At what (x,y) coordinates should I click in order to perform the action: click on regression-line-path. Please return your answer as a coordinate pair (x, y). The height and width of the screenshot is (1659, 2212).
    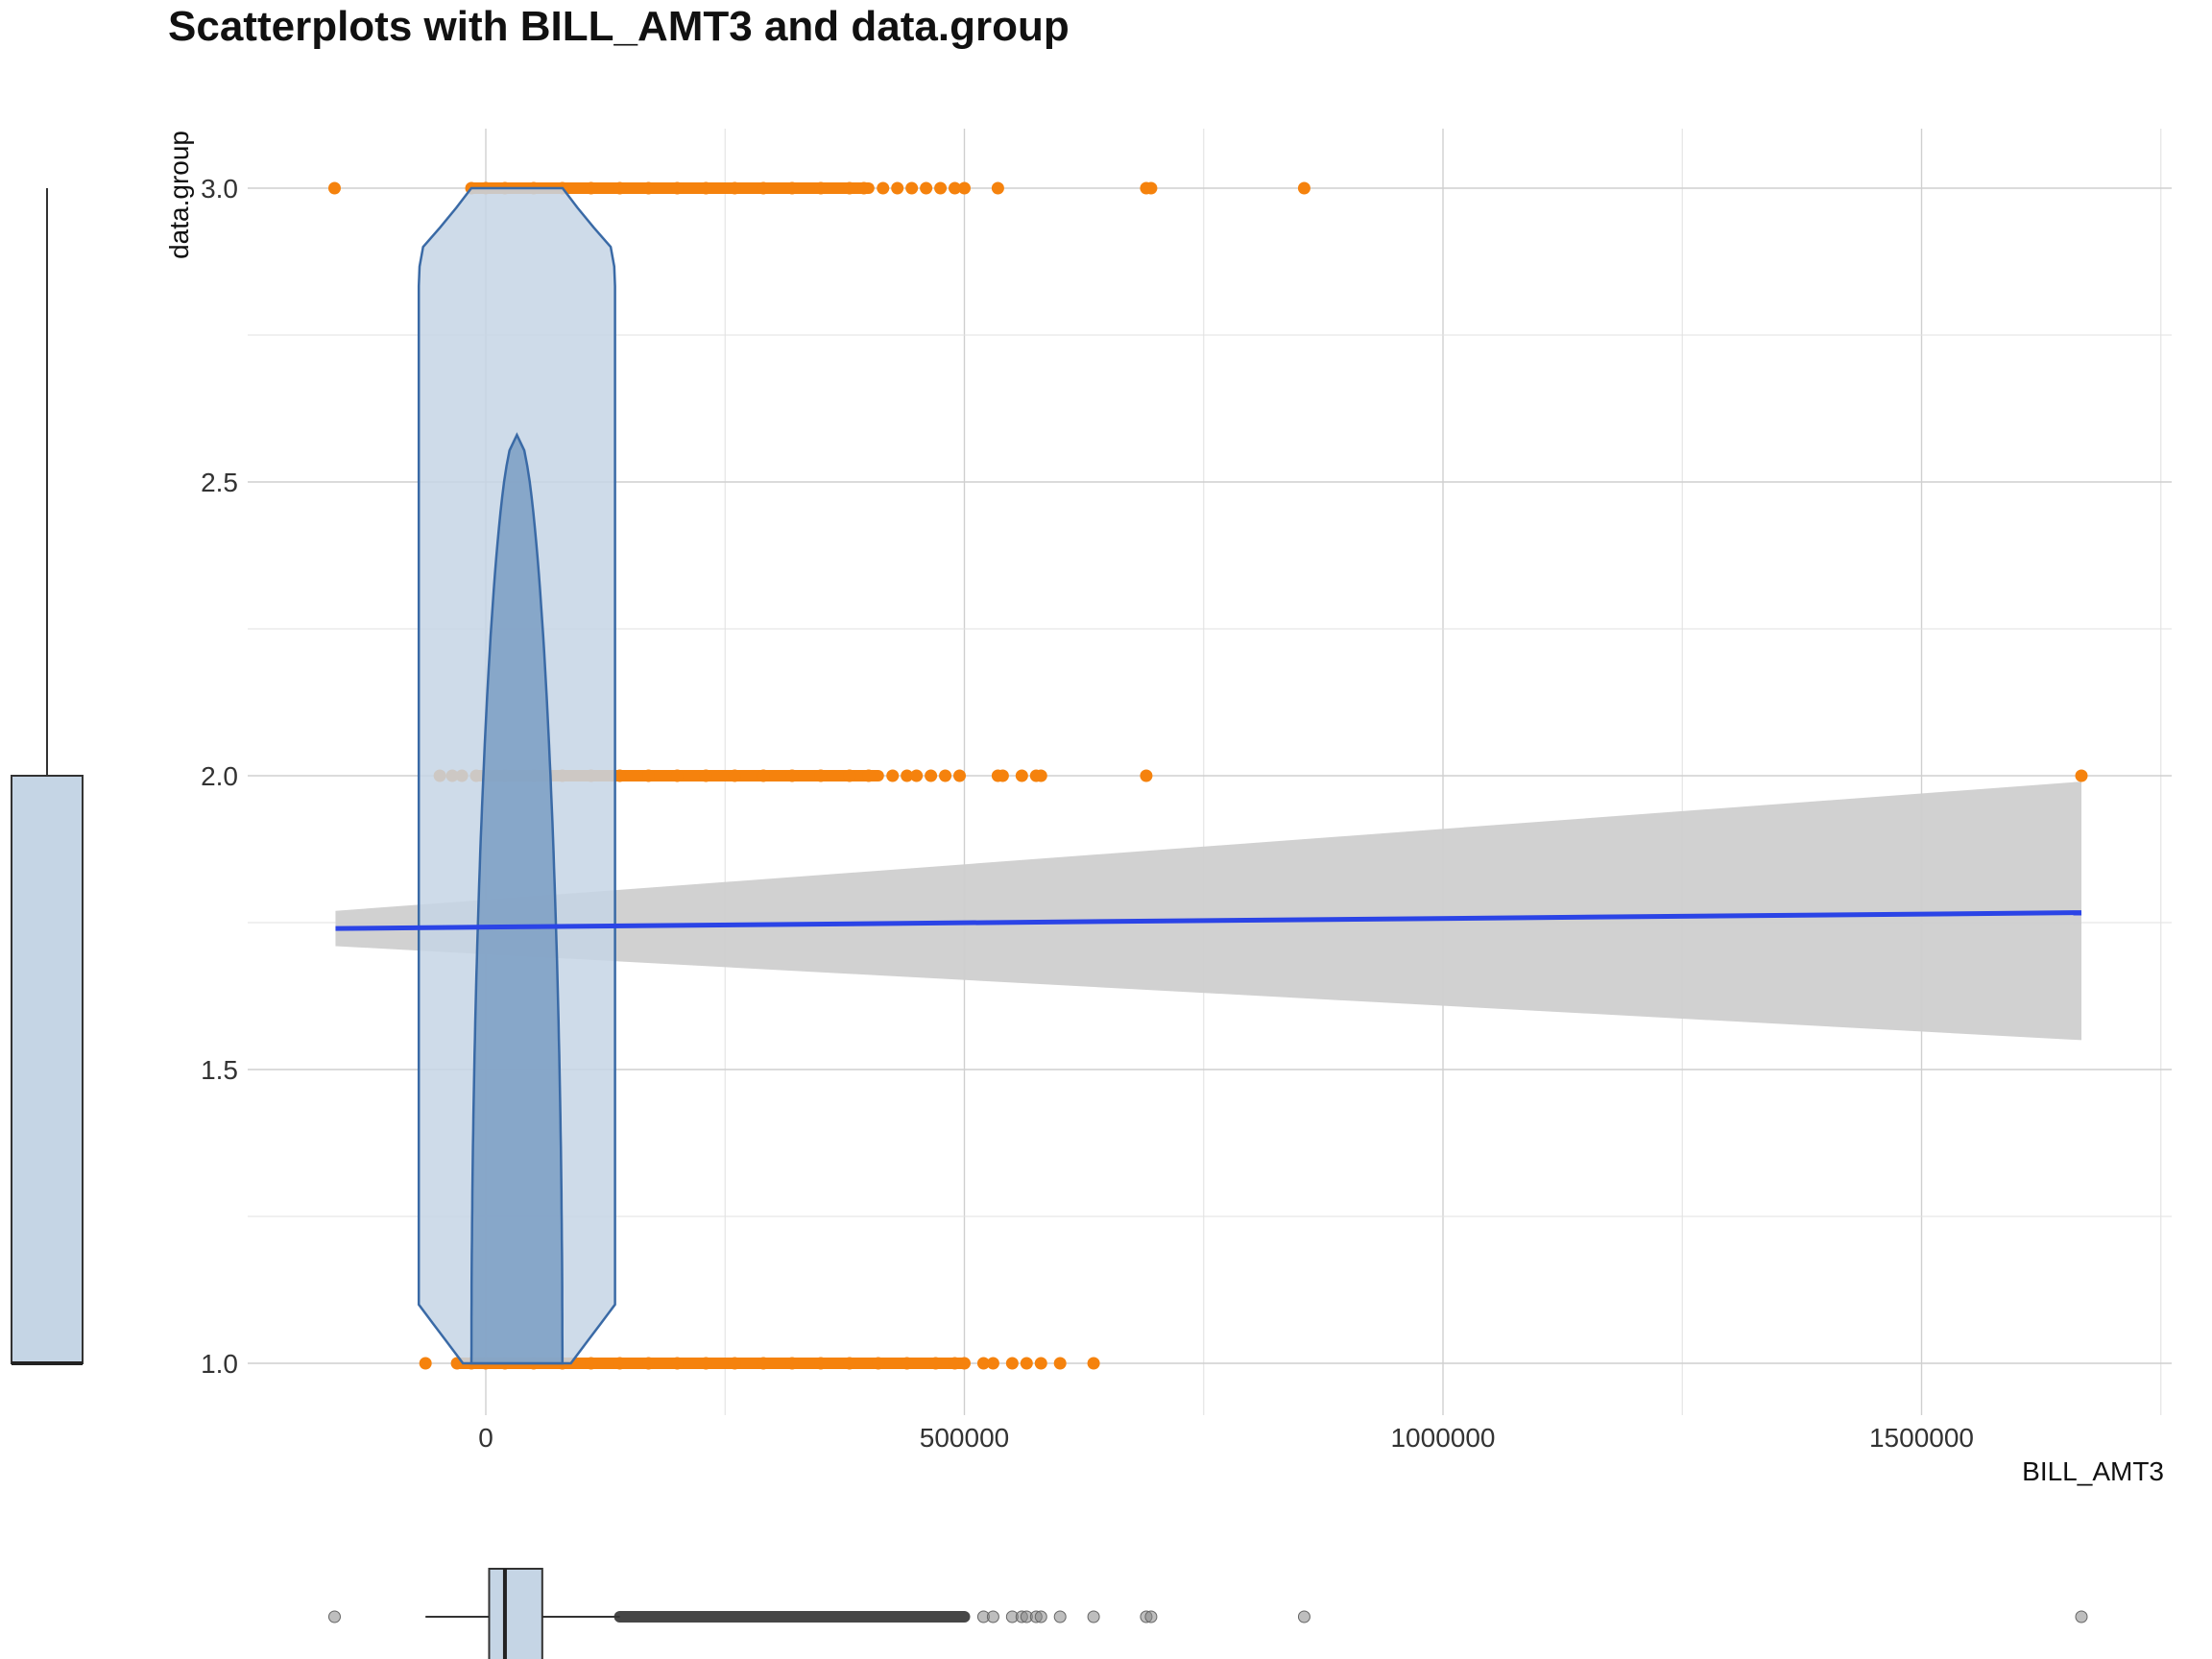
    Looking at the image, I should click on (1208, 920).